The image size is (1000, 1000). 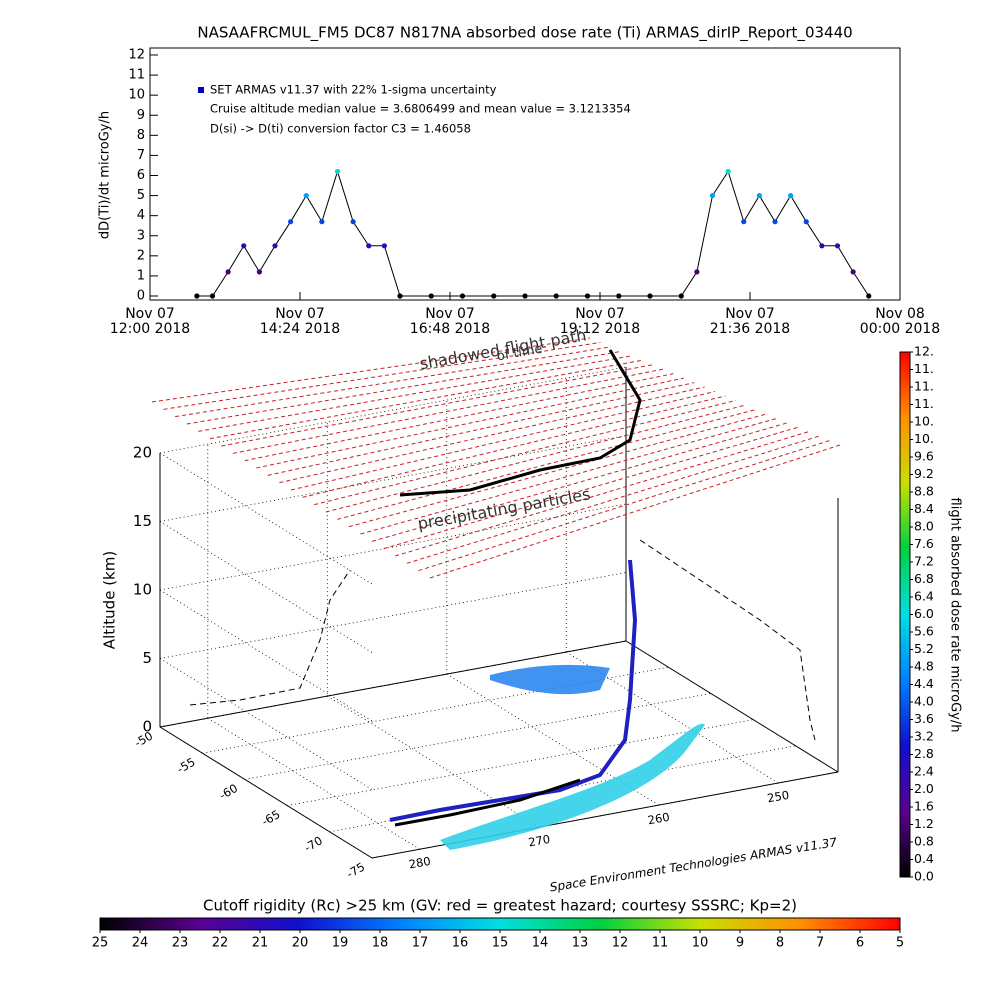 I want to click on colorbar-tick-label: 3.2, so click(x=924, y=736).